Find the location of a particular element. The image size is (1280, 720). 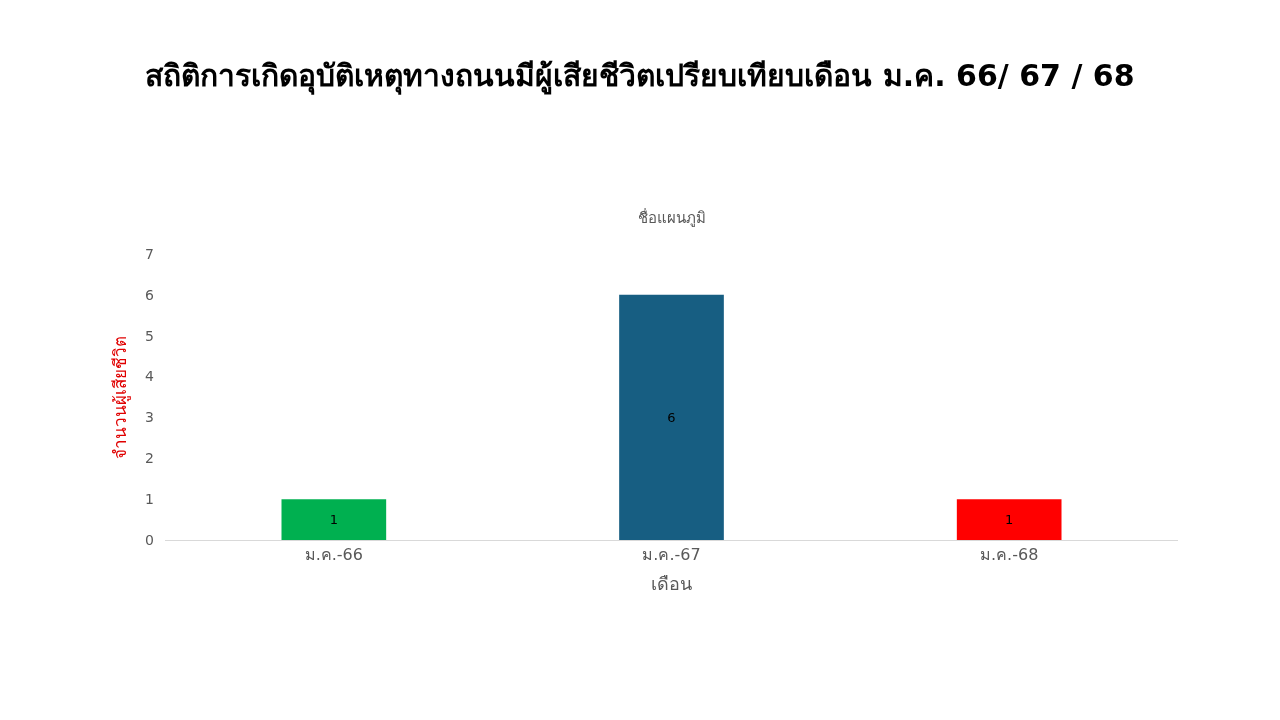

y-tick-label: 6 is located at coordinates (150, 294).